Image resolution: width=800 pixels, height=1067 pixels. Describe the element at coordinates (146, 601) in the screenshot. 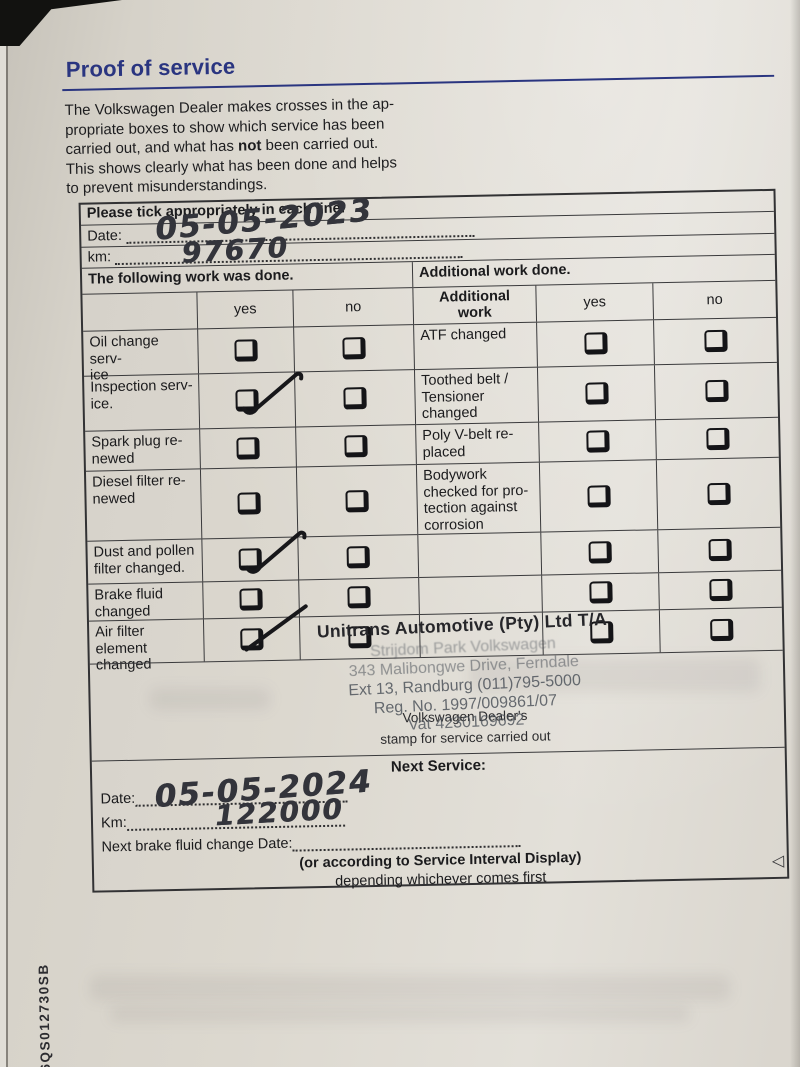

I see `work-item-label: Brake fluid changed` at that location.